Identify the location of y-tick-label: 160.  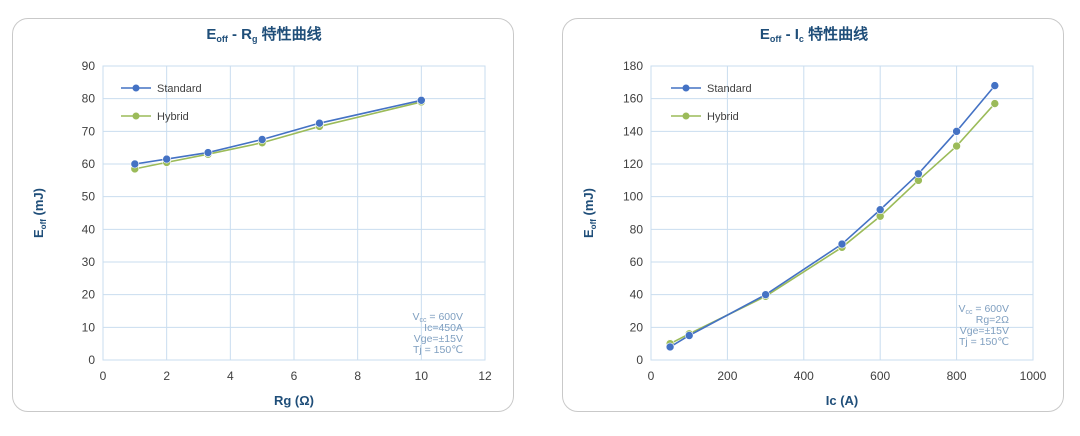
(633, 99).